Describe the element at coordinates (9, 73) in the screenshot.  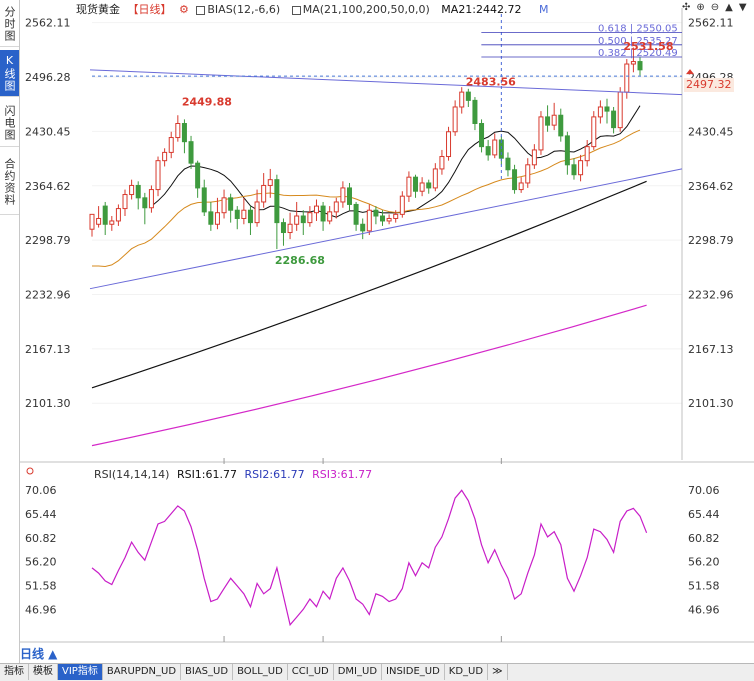
I see `sidebar-tab-kline: K线图` at that location.